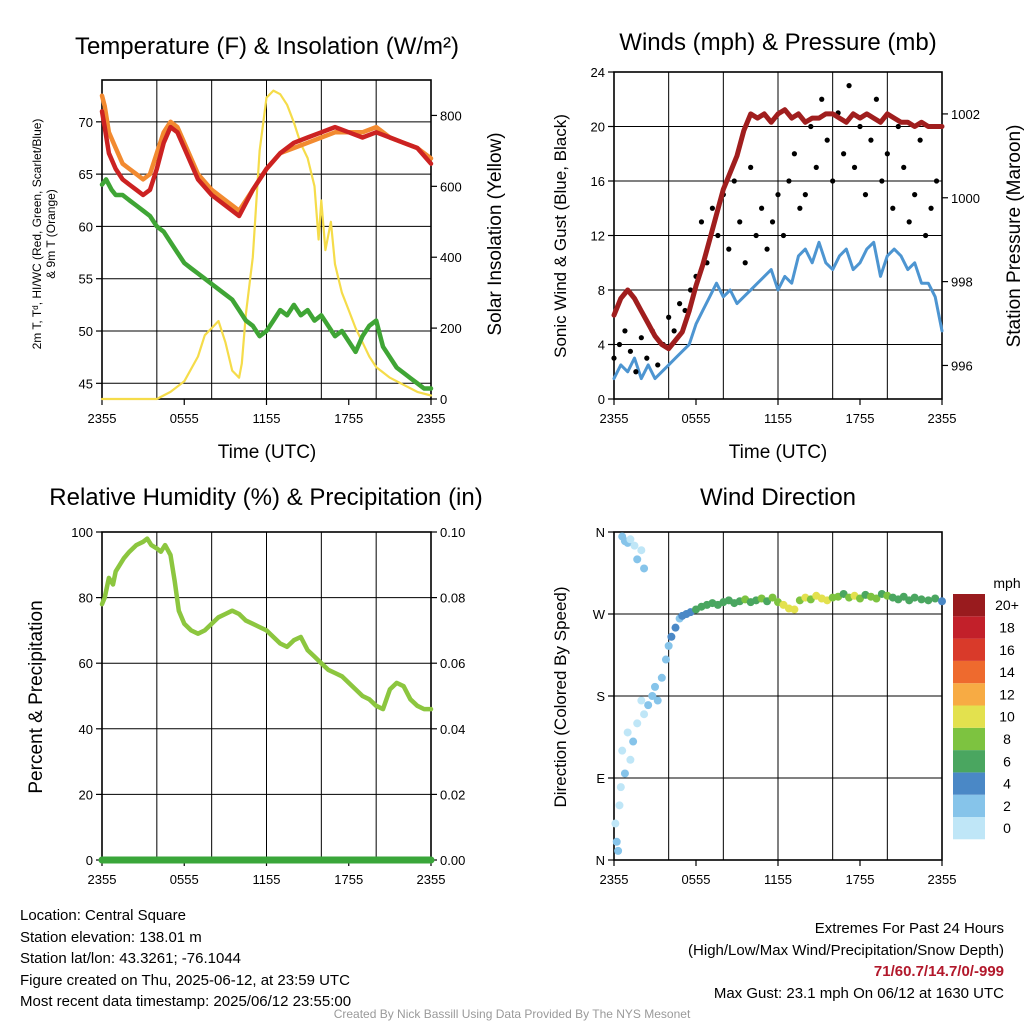 The image size is (1024, 1024). Describe the element at coordinates (86, 383) in the screenshot. I see `tick-label-y: 45` at that location.